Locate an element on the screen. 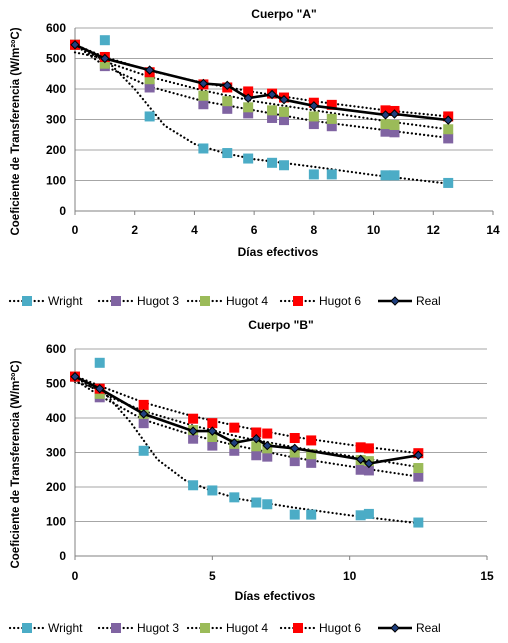 Image resolution: width=508 pixels, height=643 pixels. x-tick-label: 4 is located at coordinates (194, 230).